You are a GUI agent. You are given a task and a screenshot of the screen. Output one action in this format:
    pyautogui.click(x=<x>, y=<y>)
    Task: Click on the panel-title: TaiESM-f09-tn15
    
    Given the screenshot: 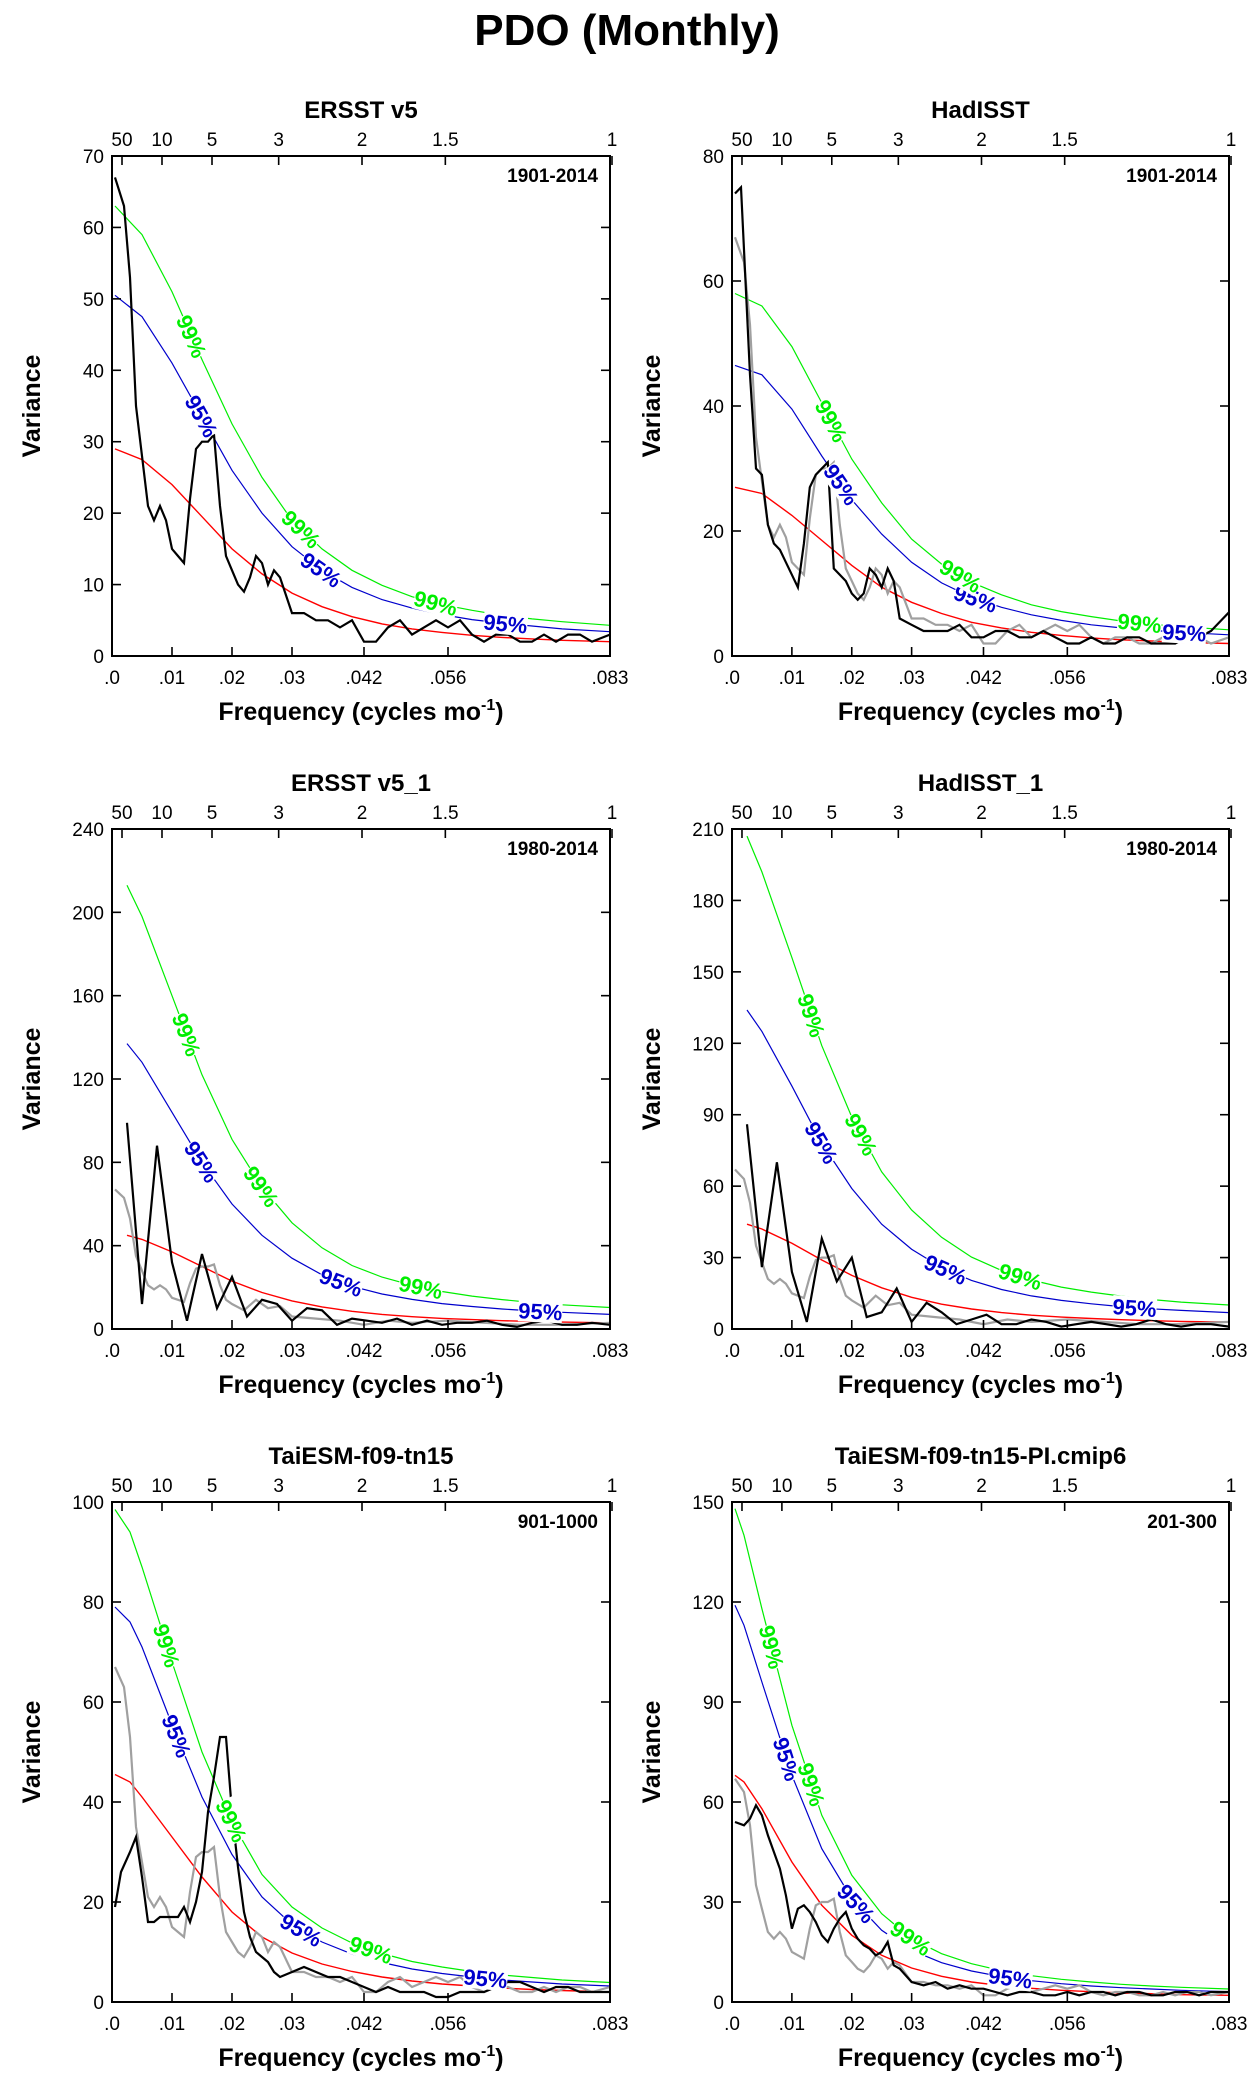 What is the action you would take?
    pyautogui.click(x=361, y=1456)
    